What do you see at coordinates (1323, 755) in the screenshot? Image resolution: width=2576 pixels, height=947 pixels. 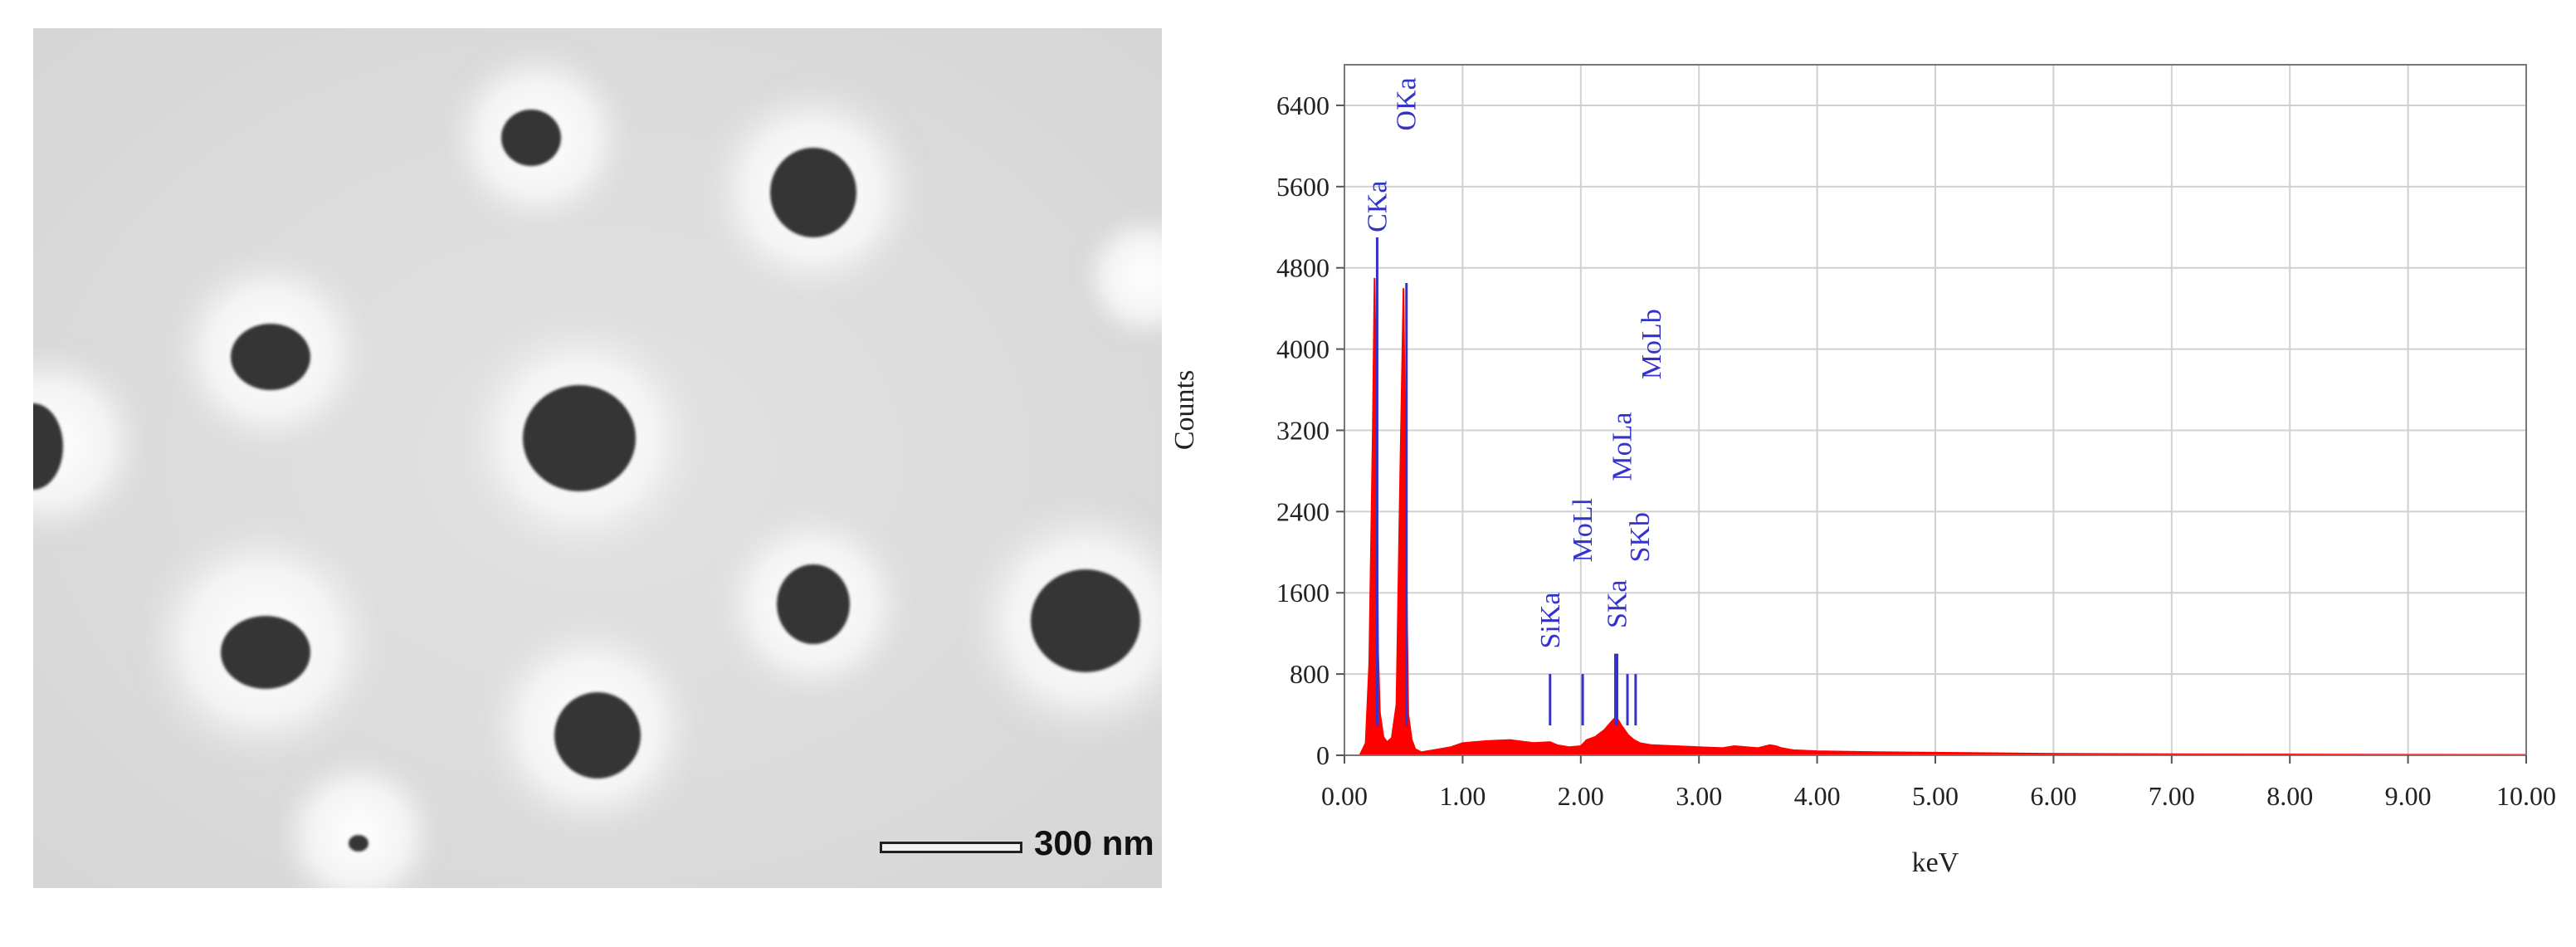 I see `y-tick-label: 0` at bounding box center [1323, 755].